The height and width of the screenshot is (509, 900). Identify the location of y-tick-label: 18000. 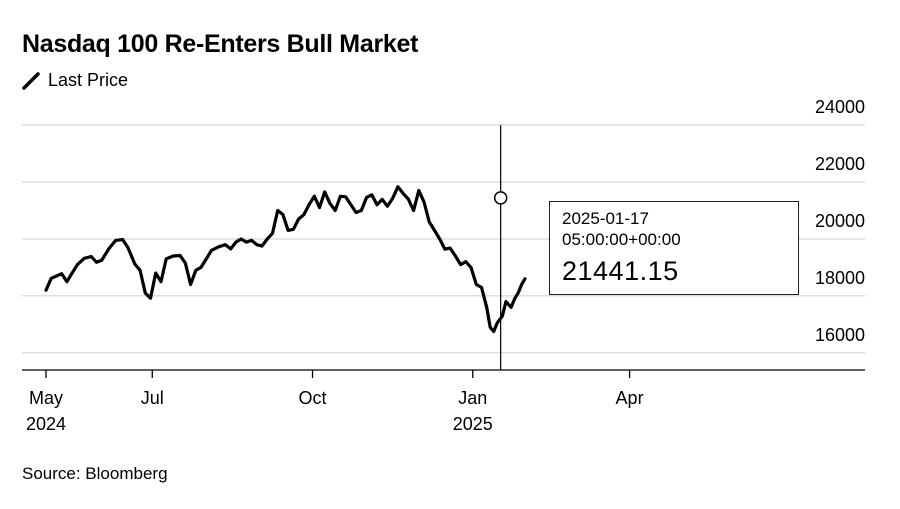
(840, 278).